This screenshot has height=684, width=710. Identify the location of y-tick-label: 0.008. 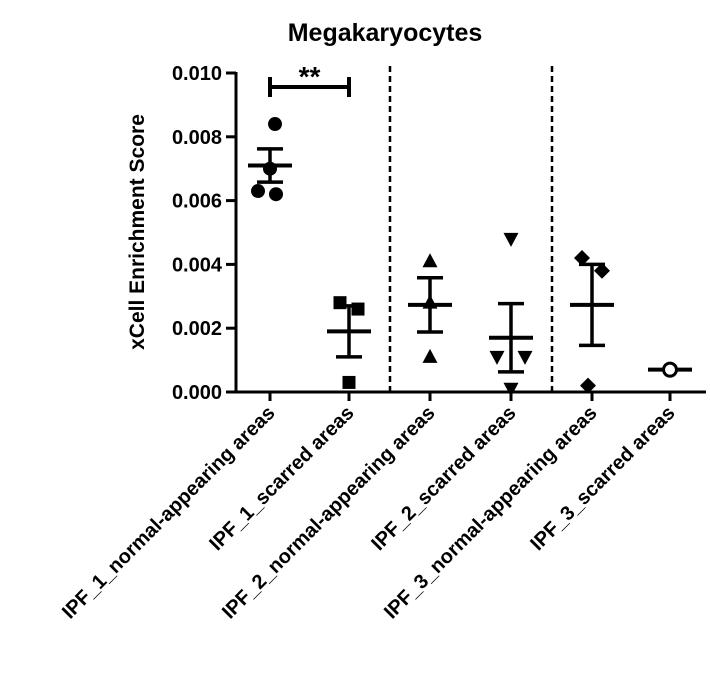
(197, 138).